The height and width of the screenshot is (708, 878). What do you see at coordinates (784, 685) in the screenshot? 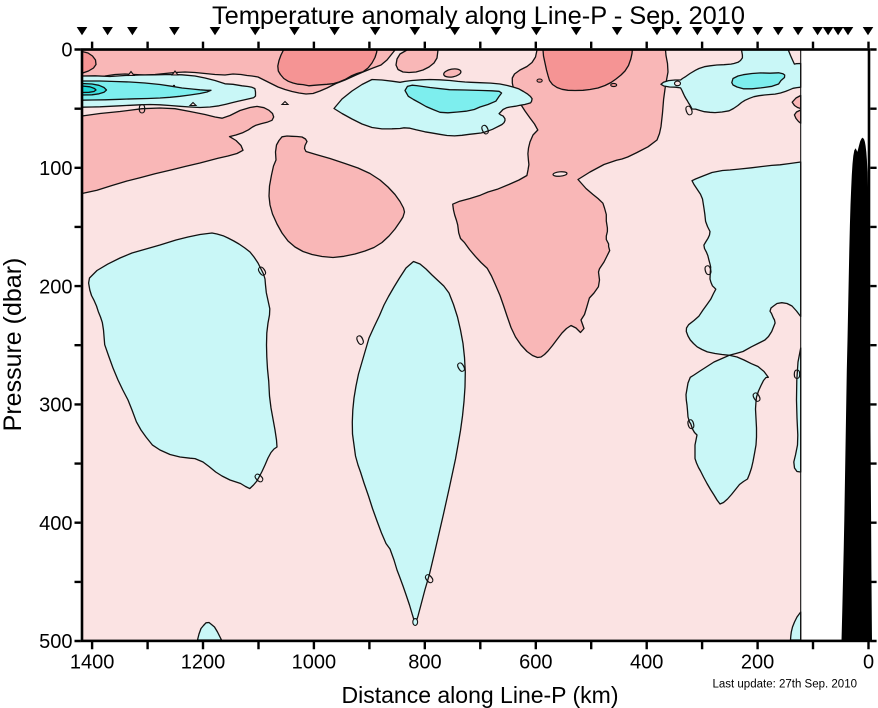
I see `svg-text: Last update: 27th Sep. 2010` at bounding box center [784, 685].